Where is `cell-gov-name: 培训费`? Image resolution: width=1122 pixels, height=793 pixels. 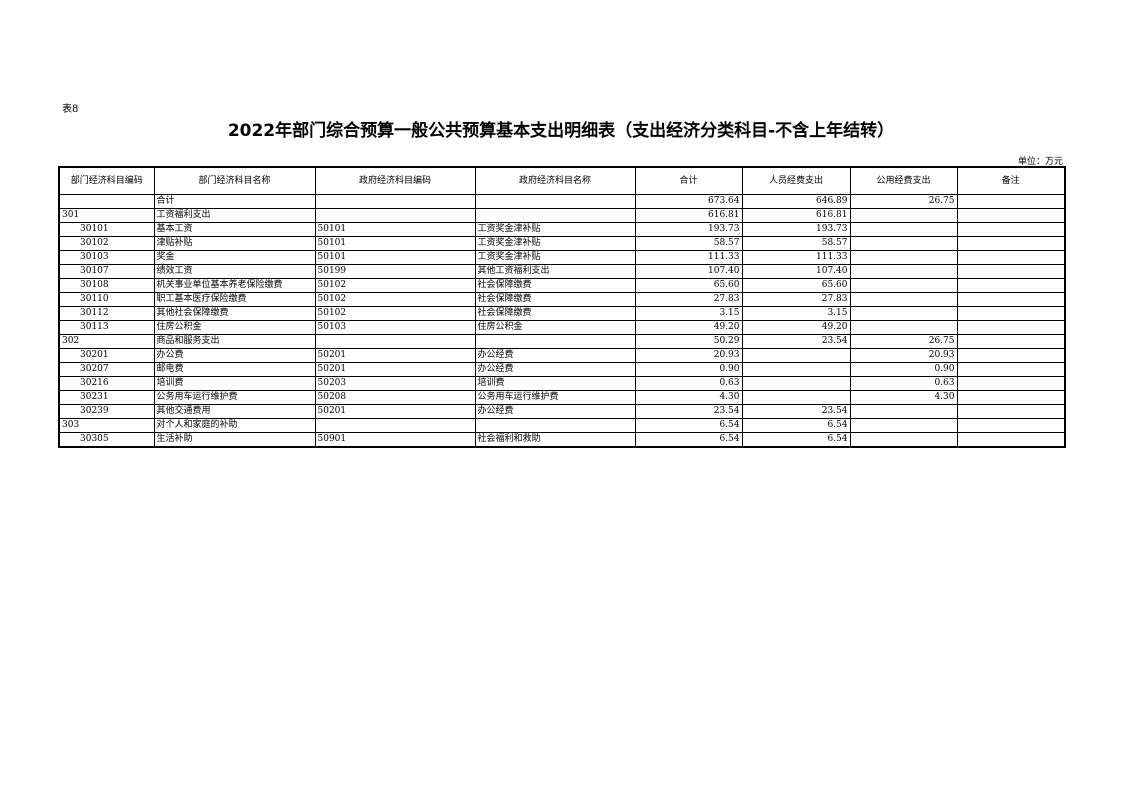
cell-gov-name: 培训费 is located at coordinates (555, 383).